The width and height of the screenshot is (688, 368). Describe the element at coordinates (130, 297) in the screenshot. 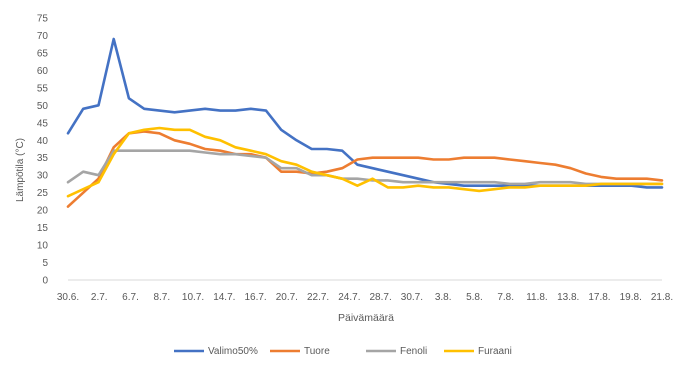

I see `x-tick-label: 6.7.` at that location.